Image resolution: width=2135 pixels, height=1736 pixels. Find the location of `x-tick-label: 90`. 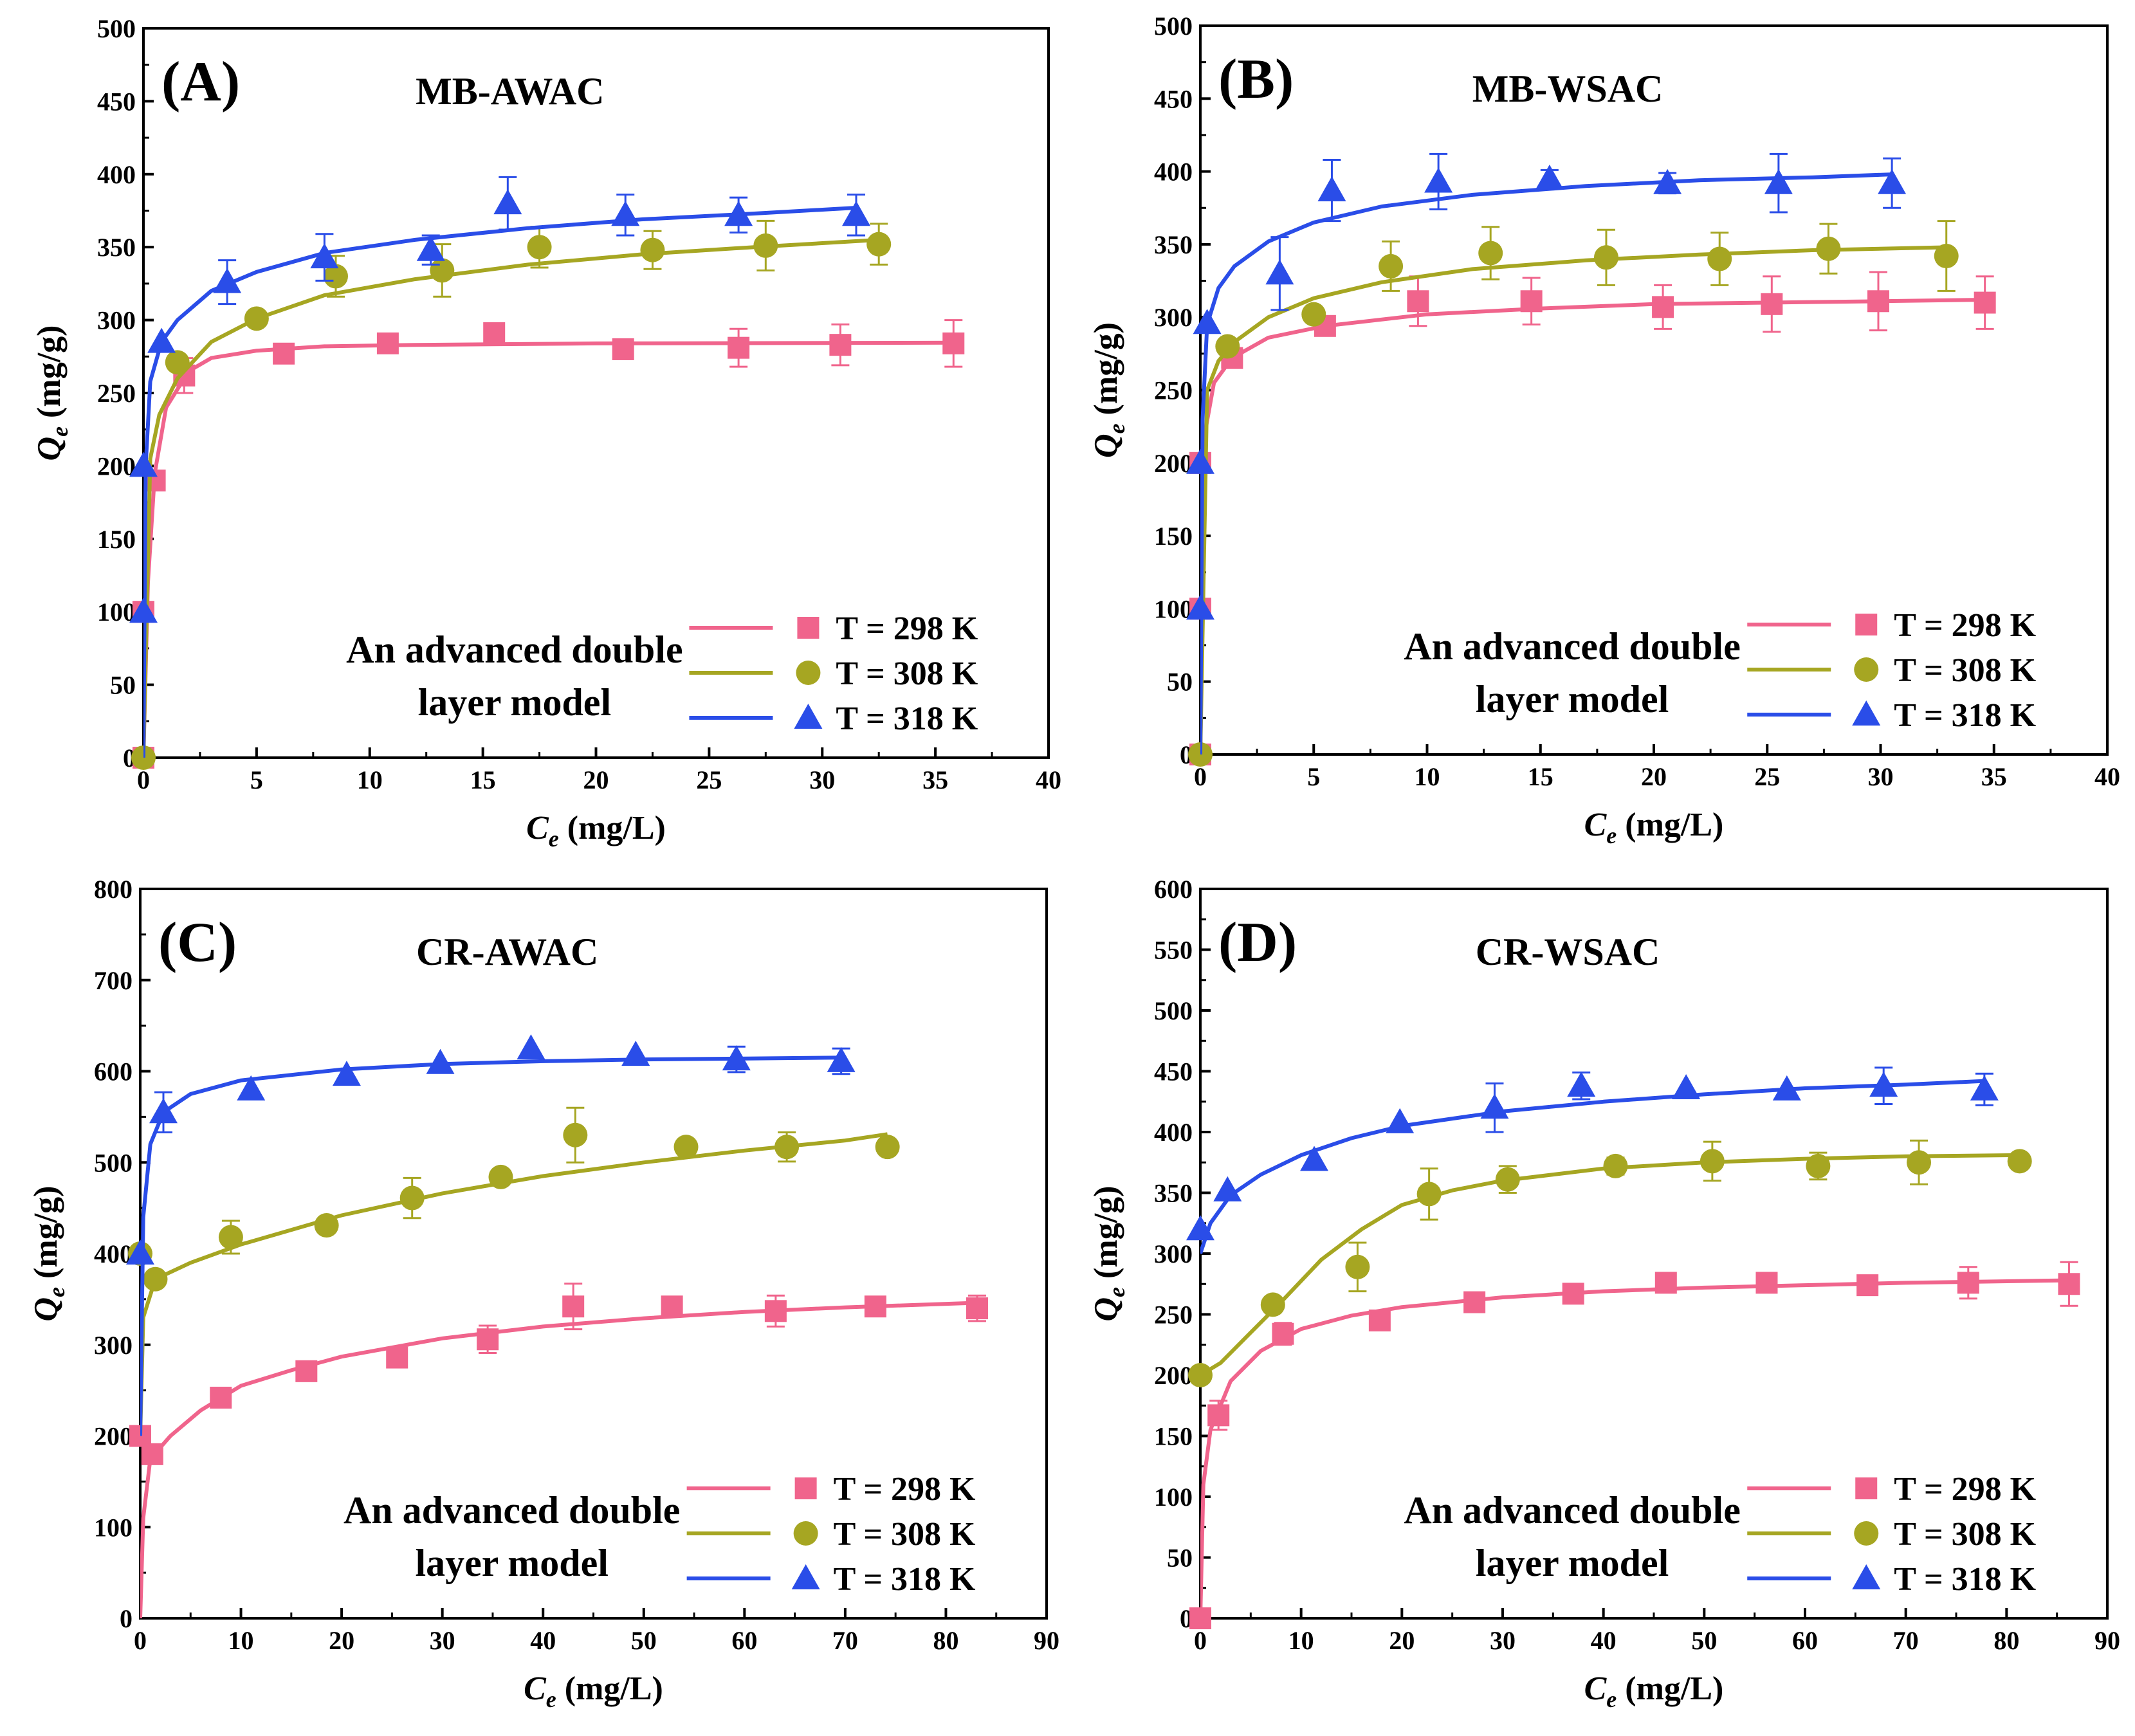

x-tick-label: 90 is located at coordinates (2107, 1640).